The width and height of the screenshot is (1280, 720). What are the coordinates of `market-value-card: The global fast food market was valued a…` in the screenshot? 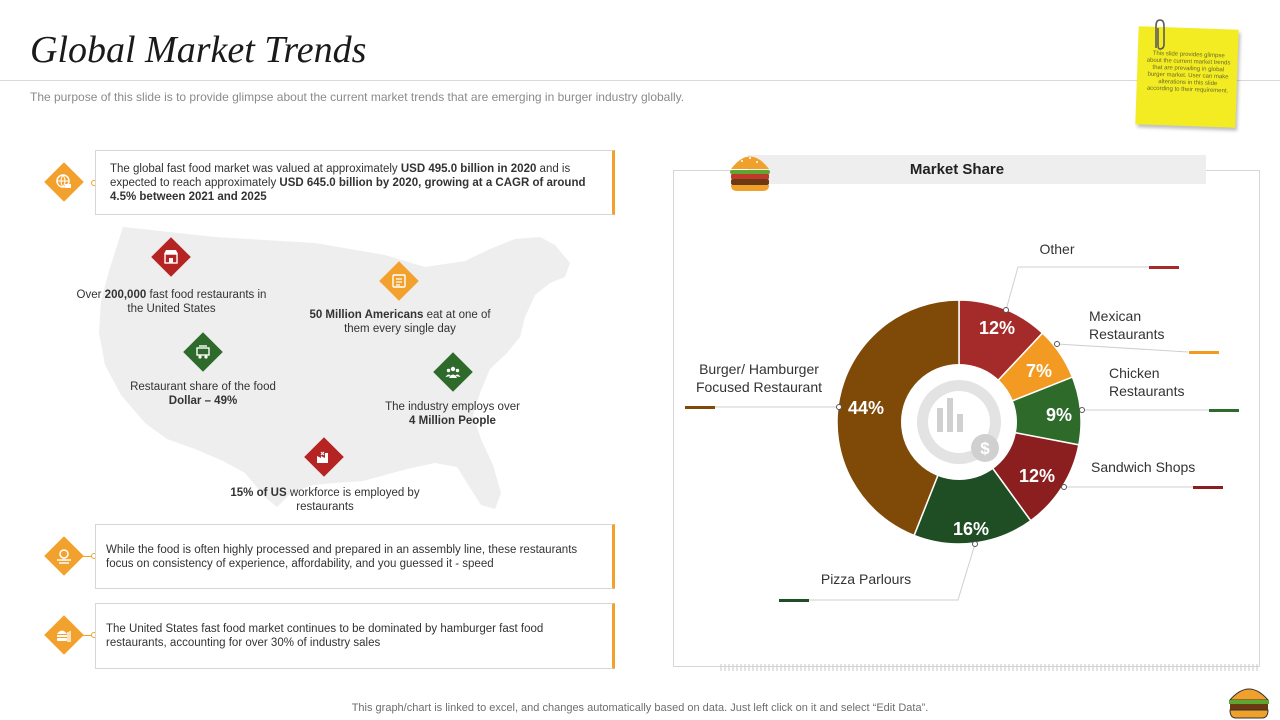 It's located at (355, 182).